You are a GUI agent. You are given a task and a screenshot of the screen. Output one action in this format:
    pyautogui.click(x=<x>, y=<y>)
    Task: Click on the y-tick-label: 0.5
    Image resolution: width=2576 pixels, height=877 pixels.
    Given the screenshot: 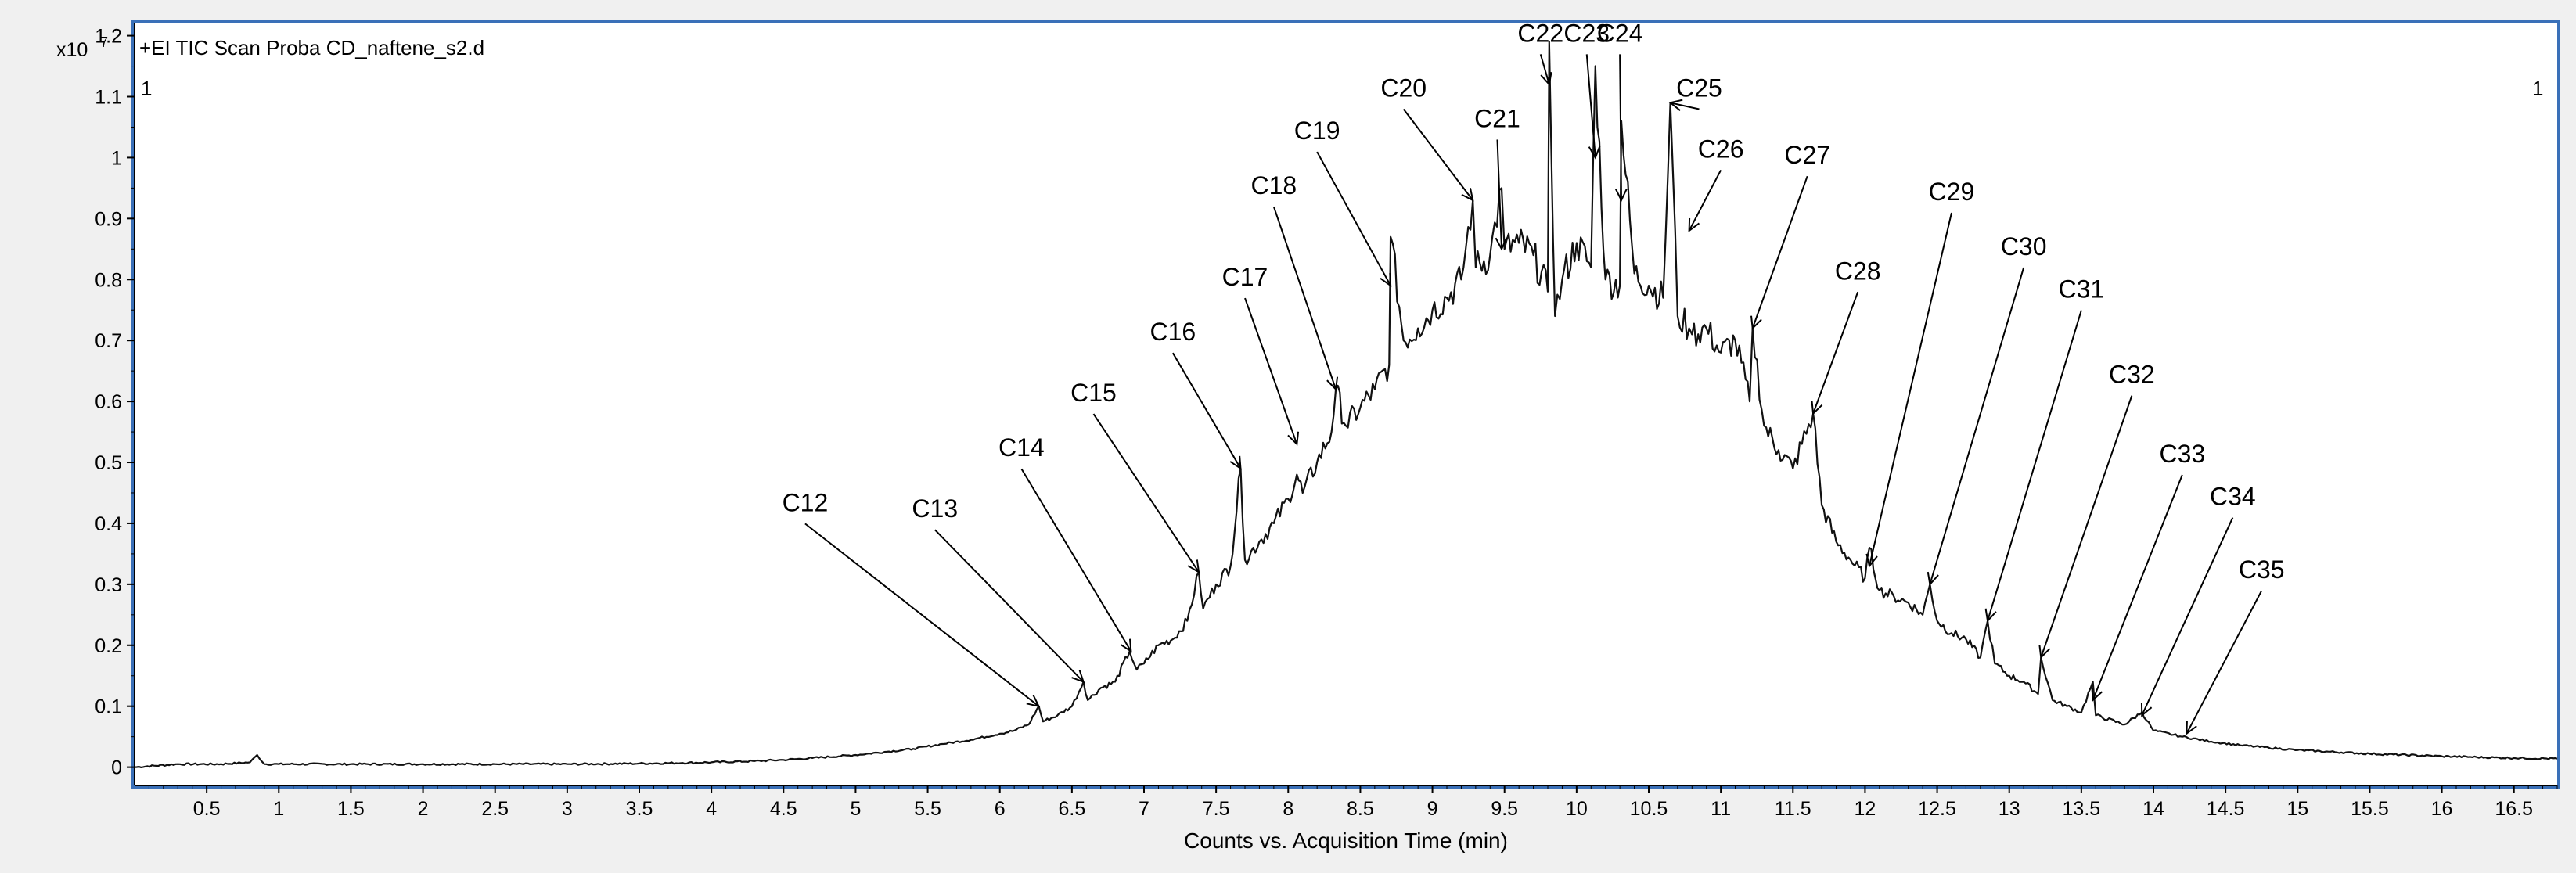 What is the action you would take?
    pyautogui.click(x=109, y=463)
    